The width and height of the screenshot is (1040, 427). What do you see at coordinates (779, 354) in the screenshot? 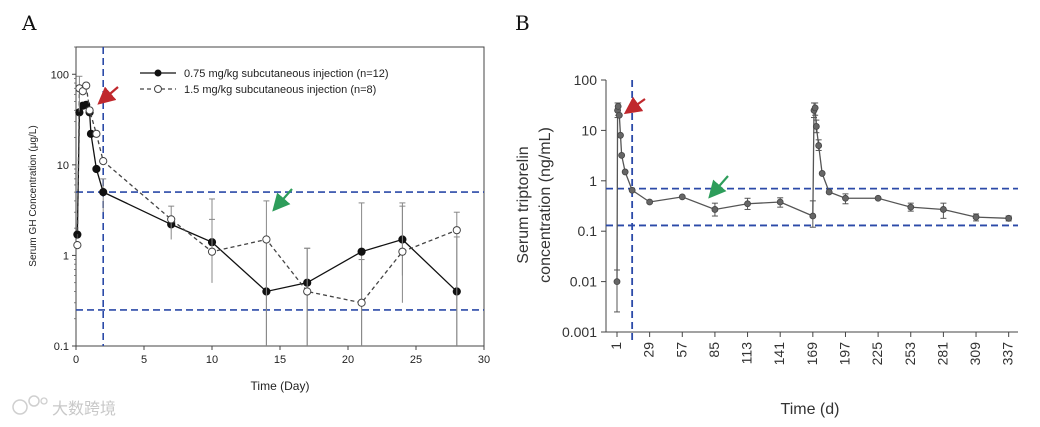
I see `chart-b-x-tick-label: 141` at bounding box center [779, 354].